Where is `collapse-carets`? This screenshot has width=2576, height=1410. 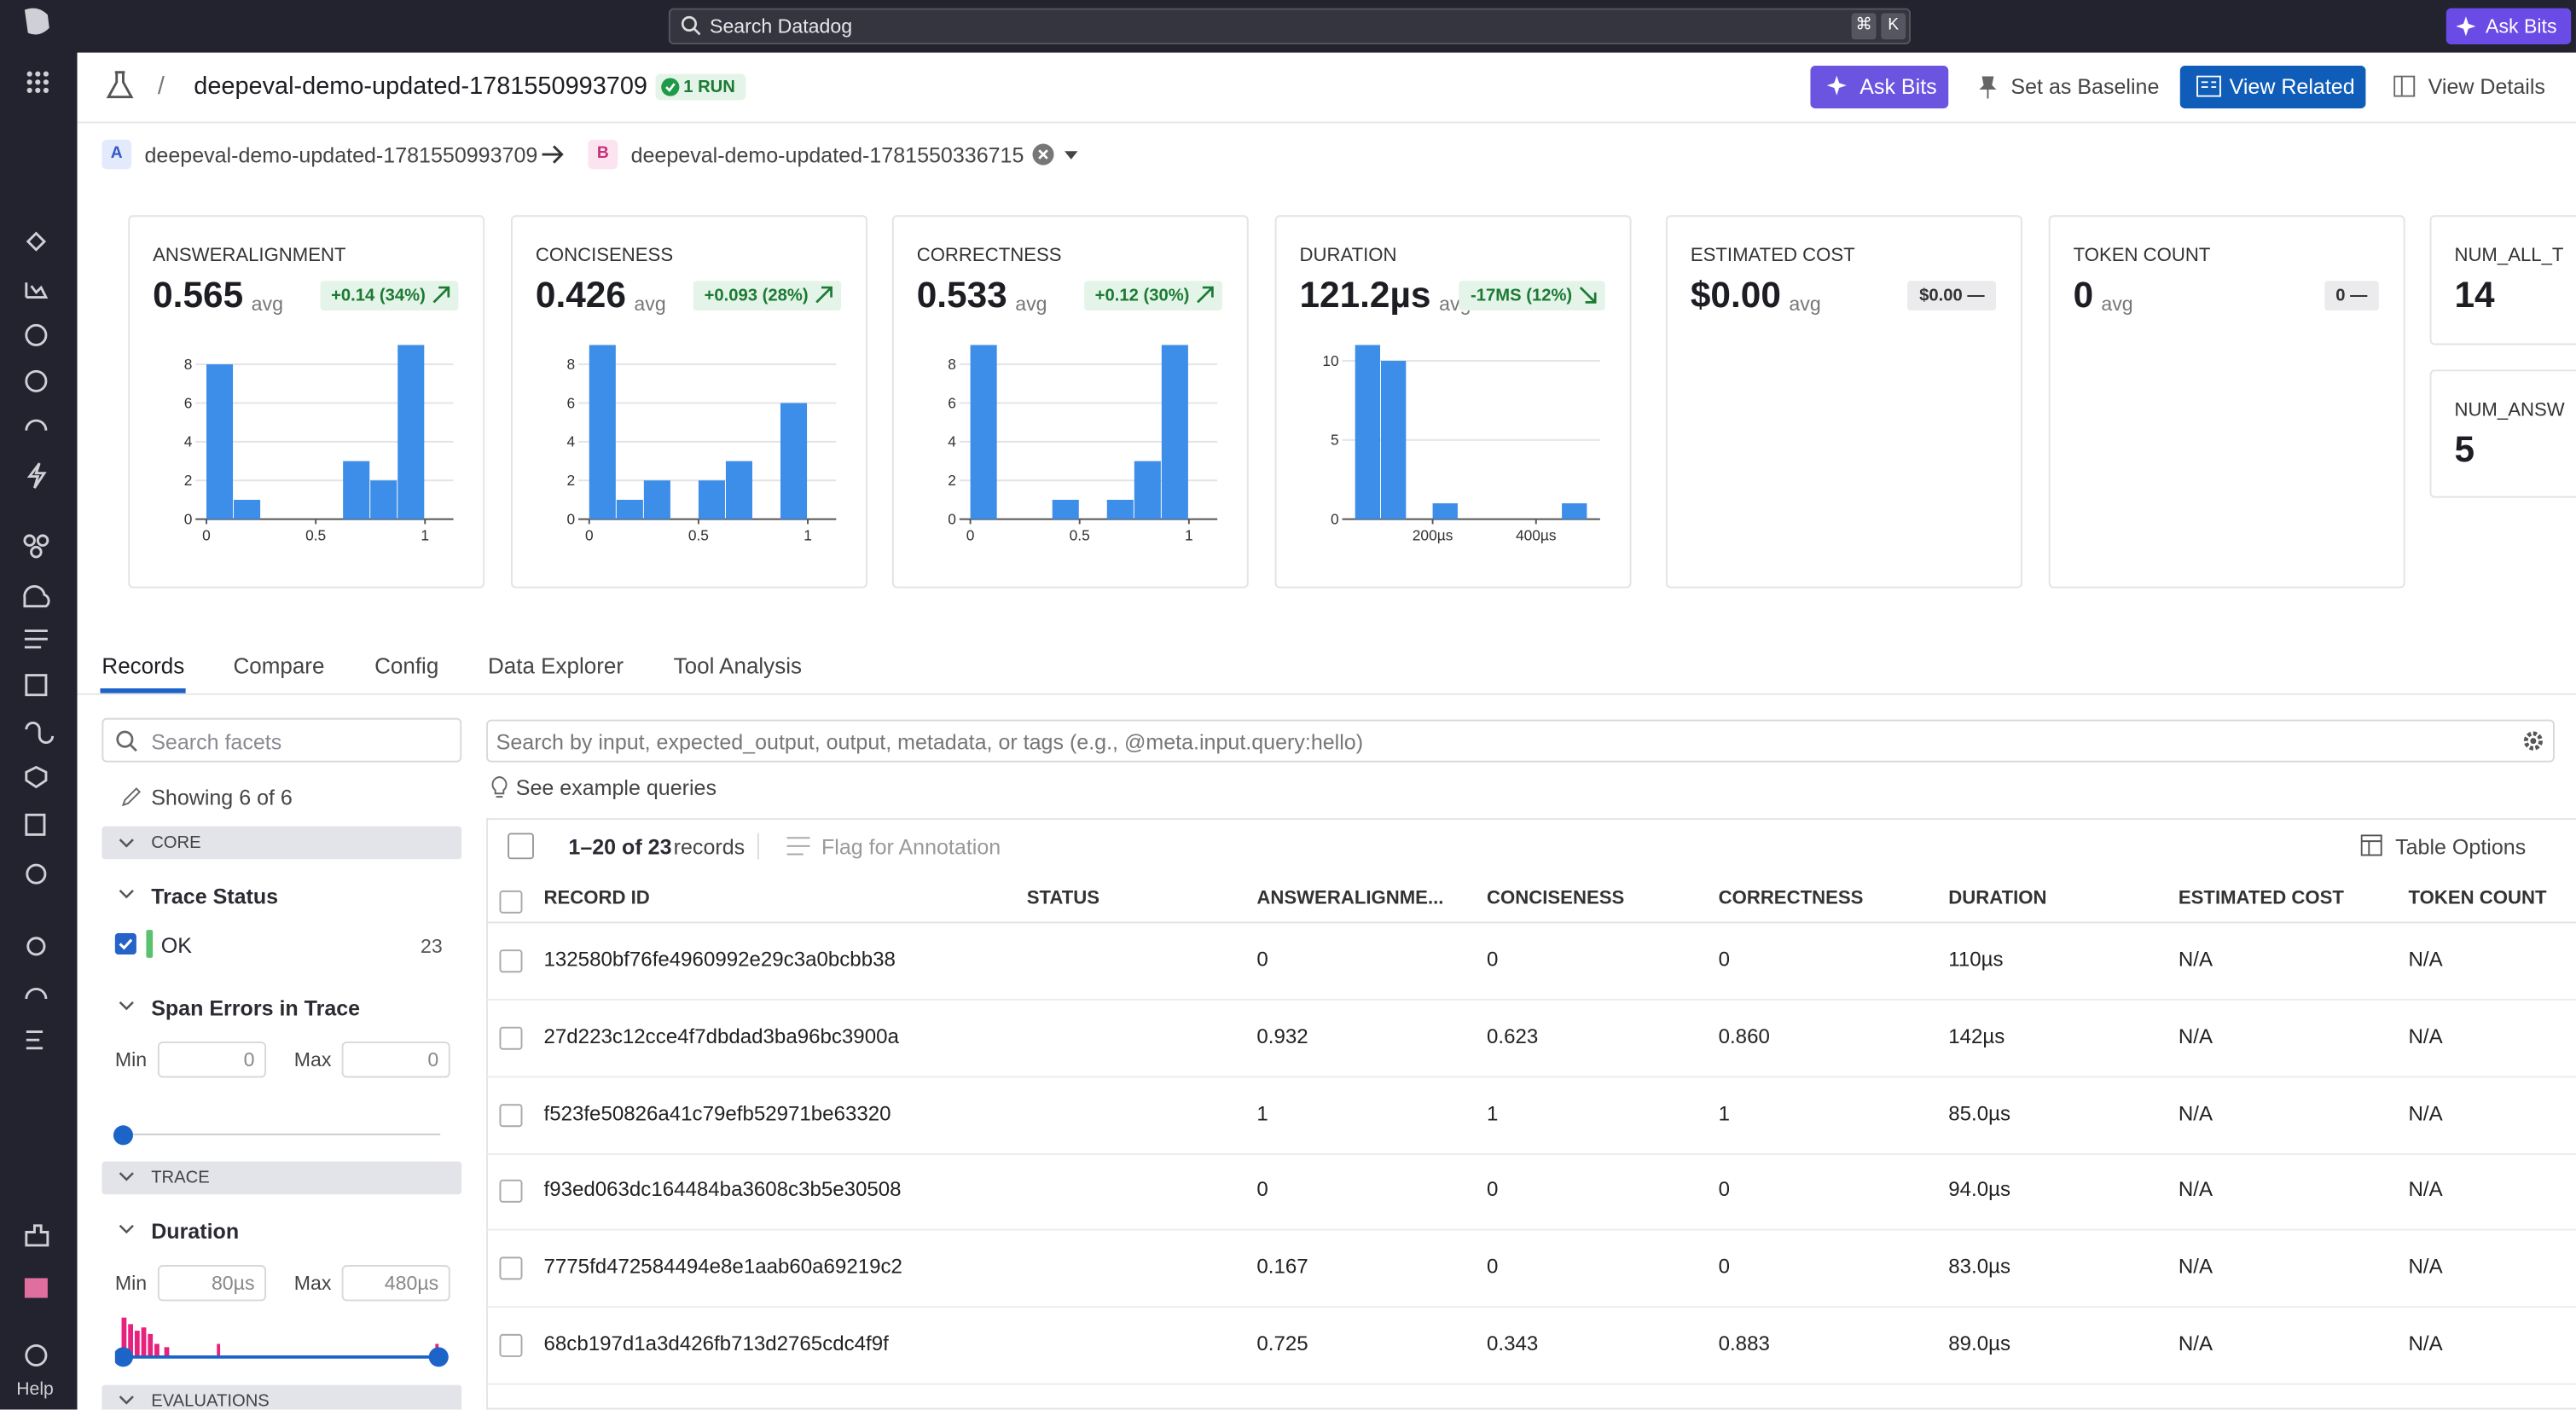 collapse-carets is located at coordinates (126, 1122).